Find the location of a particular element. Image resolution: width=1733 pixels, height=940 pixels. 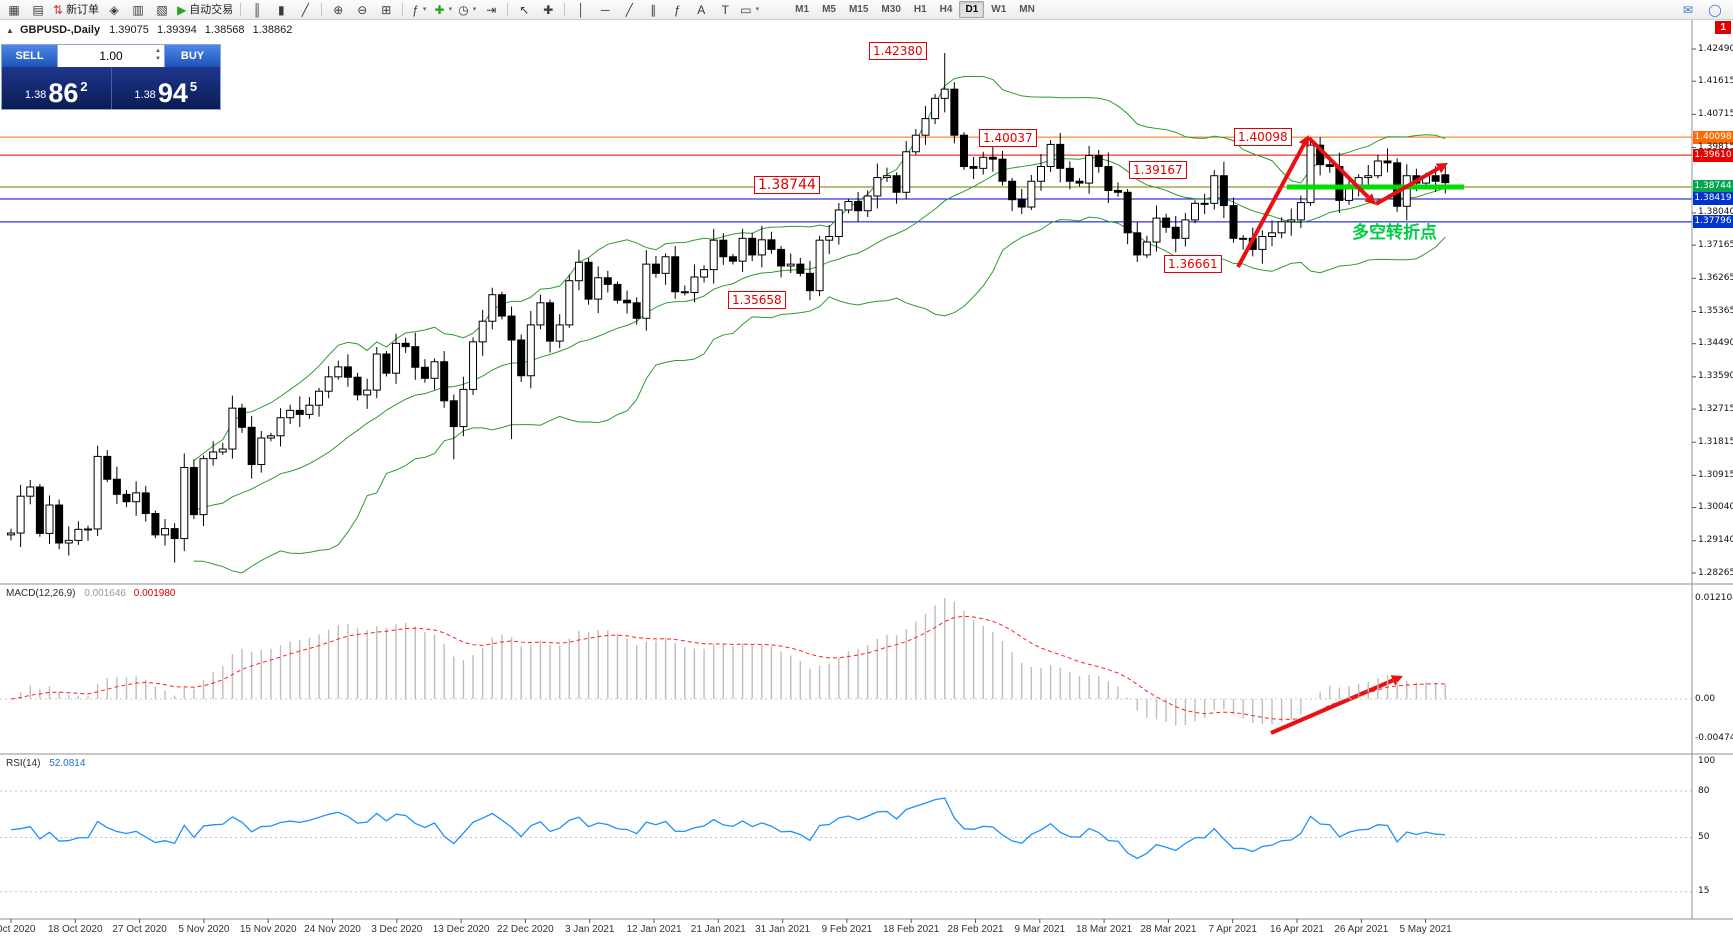

price-annotation: 1.40098 is located at coordinates (1263, 137).